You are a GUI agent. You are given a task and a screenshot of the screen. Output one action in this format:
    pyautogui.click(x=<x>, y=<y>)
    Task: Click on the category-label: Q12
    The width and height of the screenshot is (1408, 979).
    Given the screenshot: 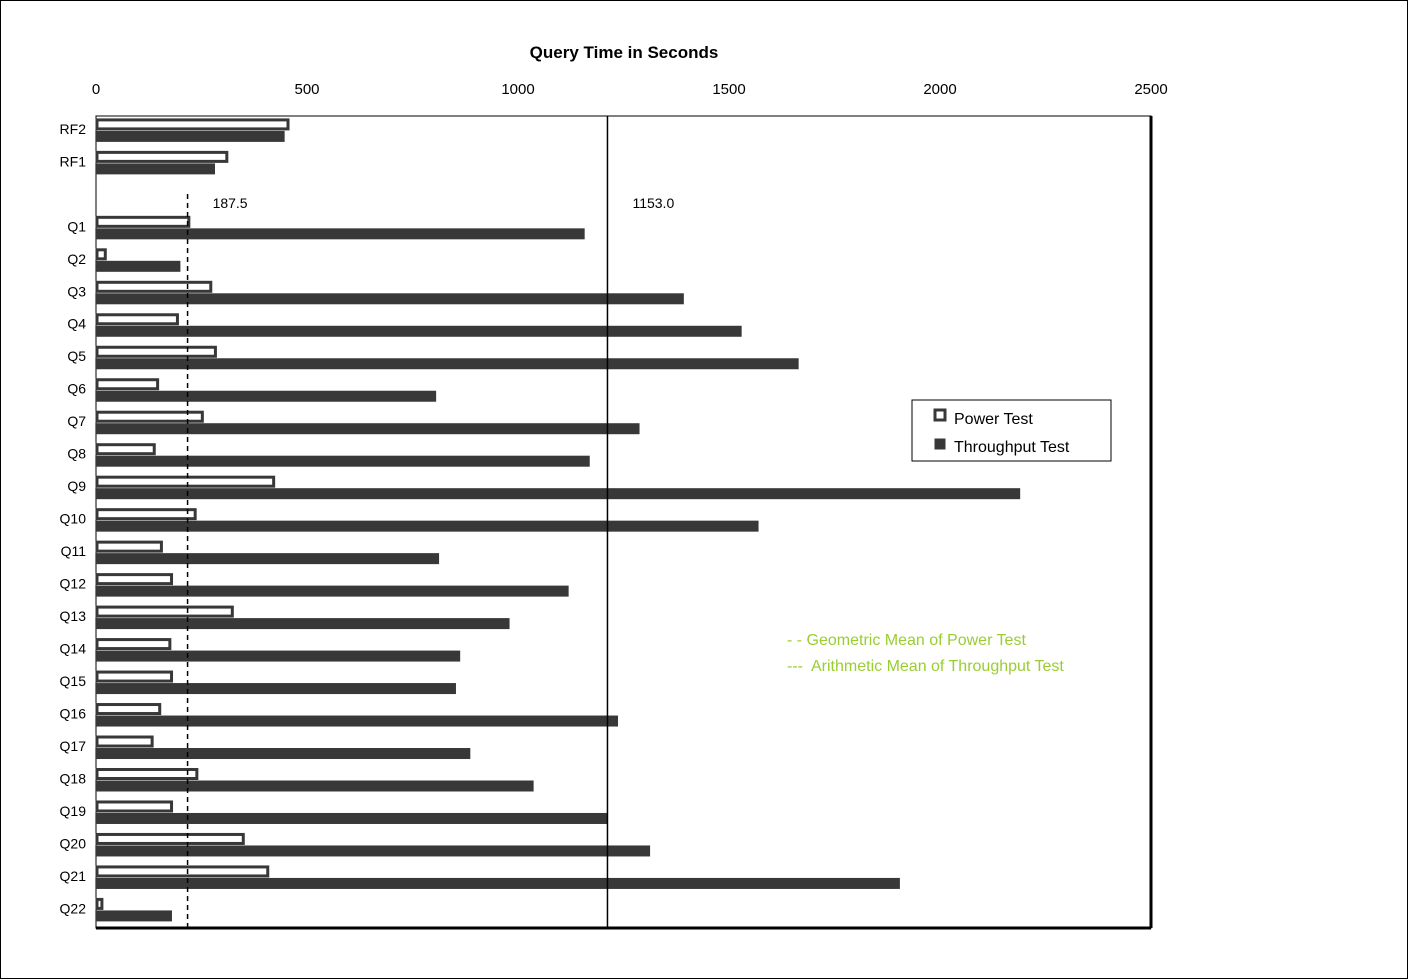 What is the action you would take?
    pyautogui.click(x=73, y=584)
    